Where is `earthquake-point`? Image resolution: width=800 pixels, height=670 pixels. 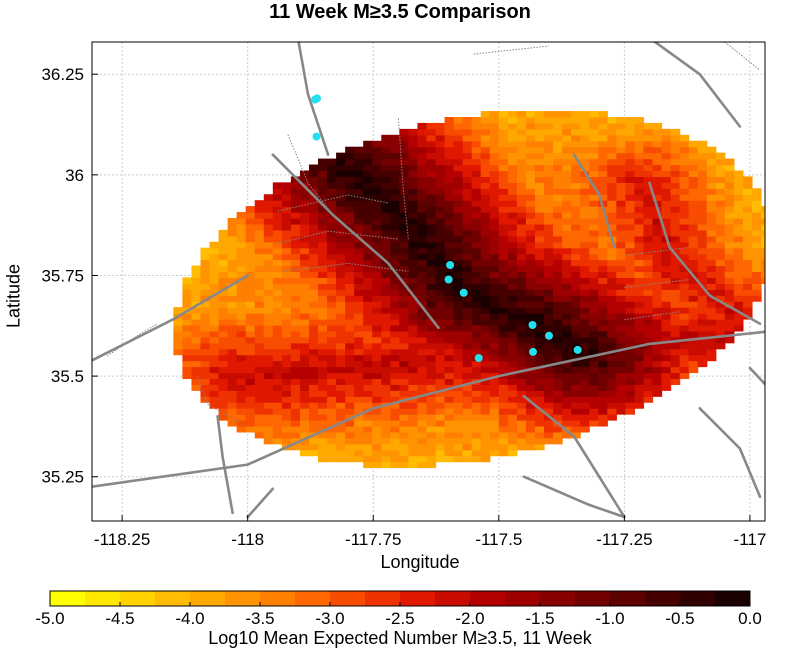 earthquake-point is located at coordinates (450, 265).